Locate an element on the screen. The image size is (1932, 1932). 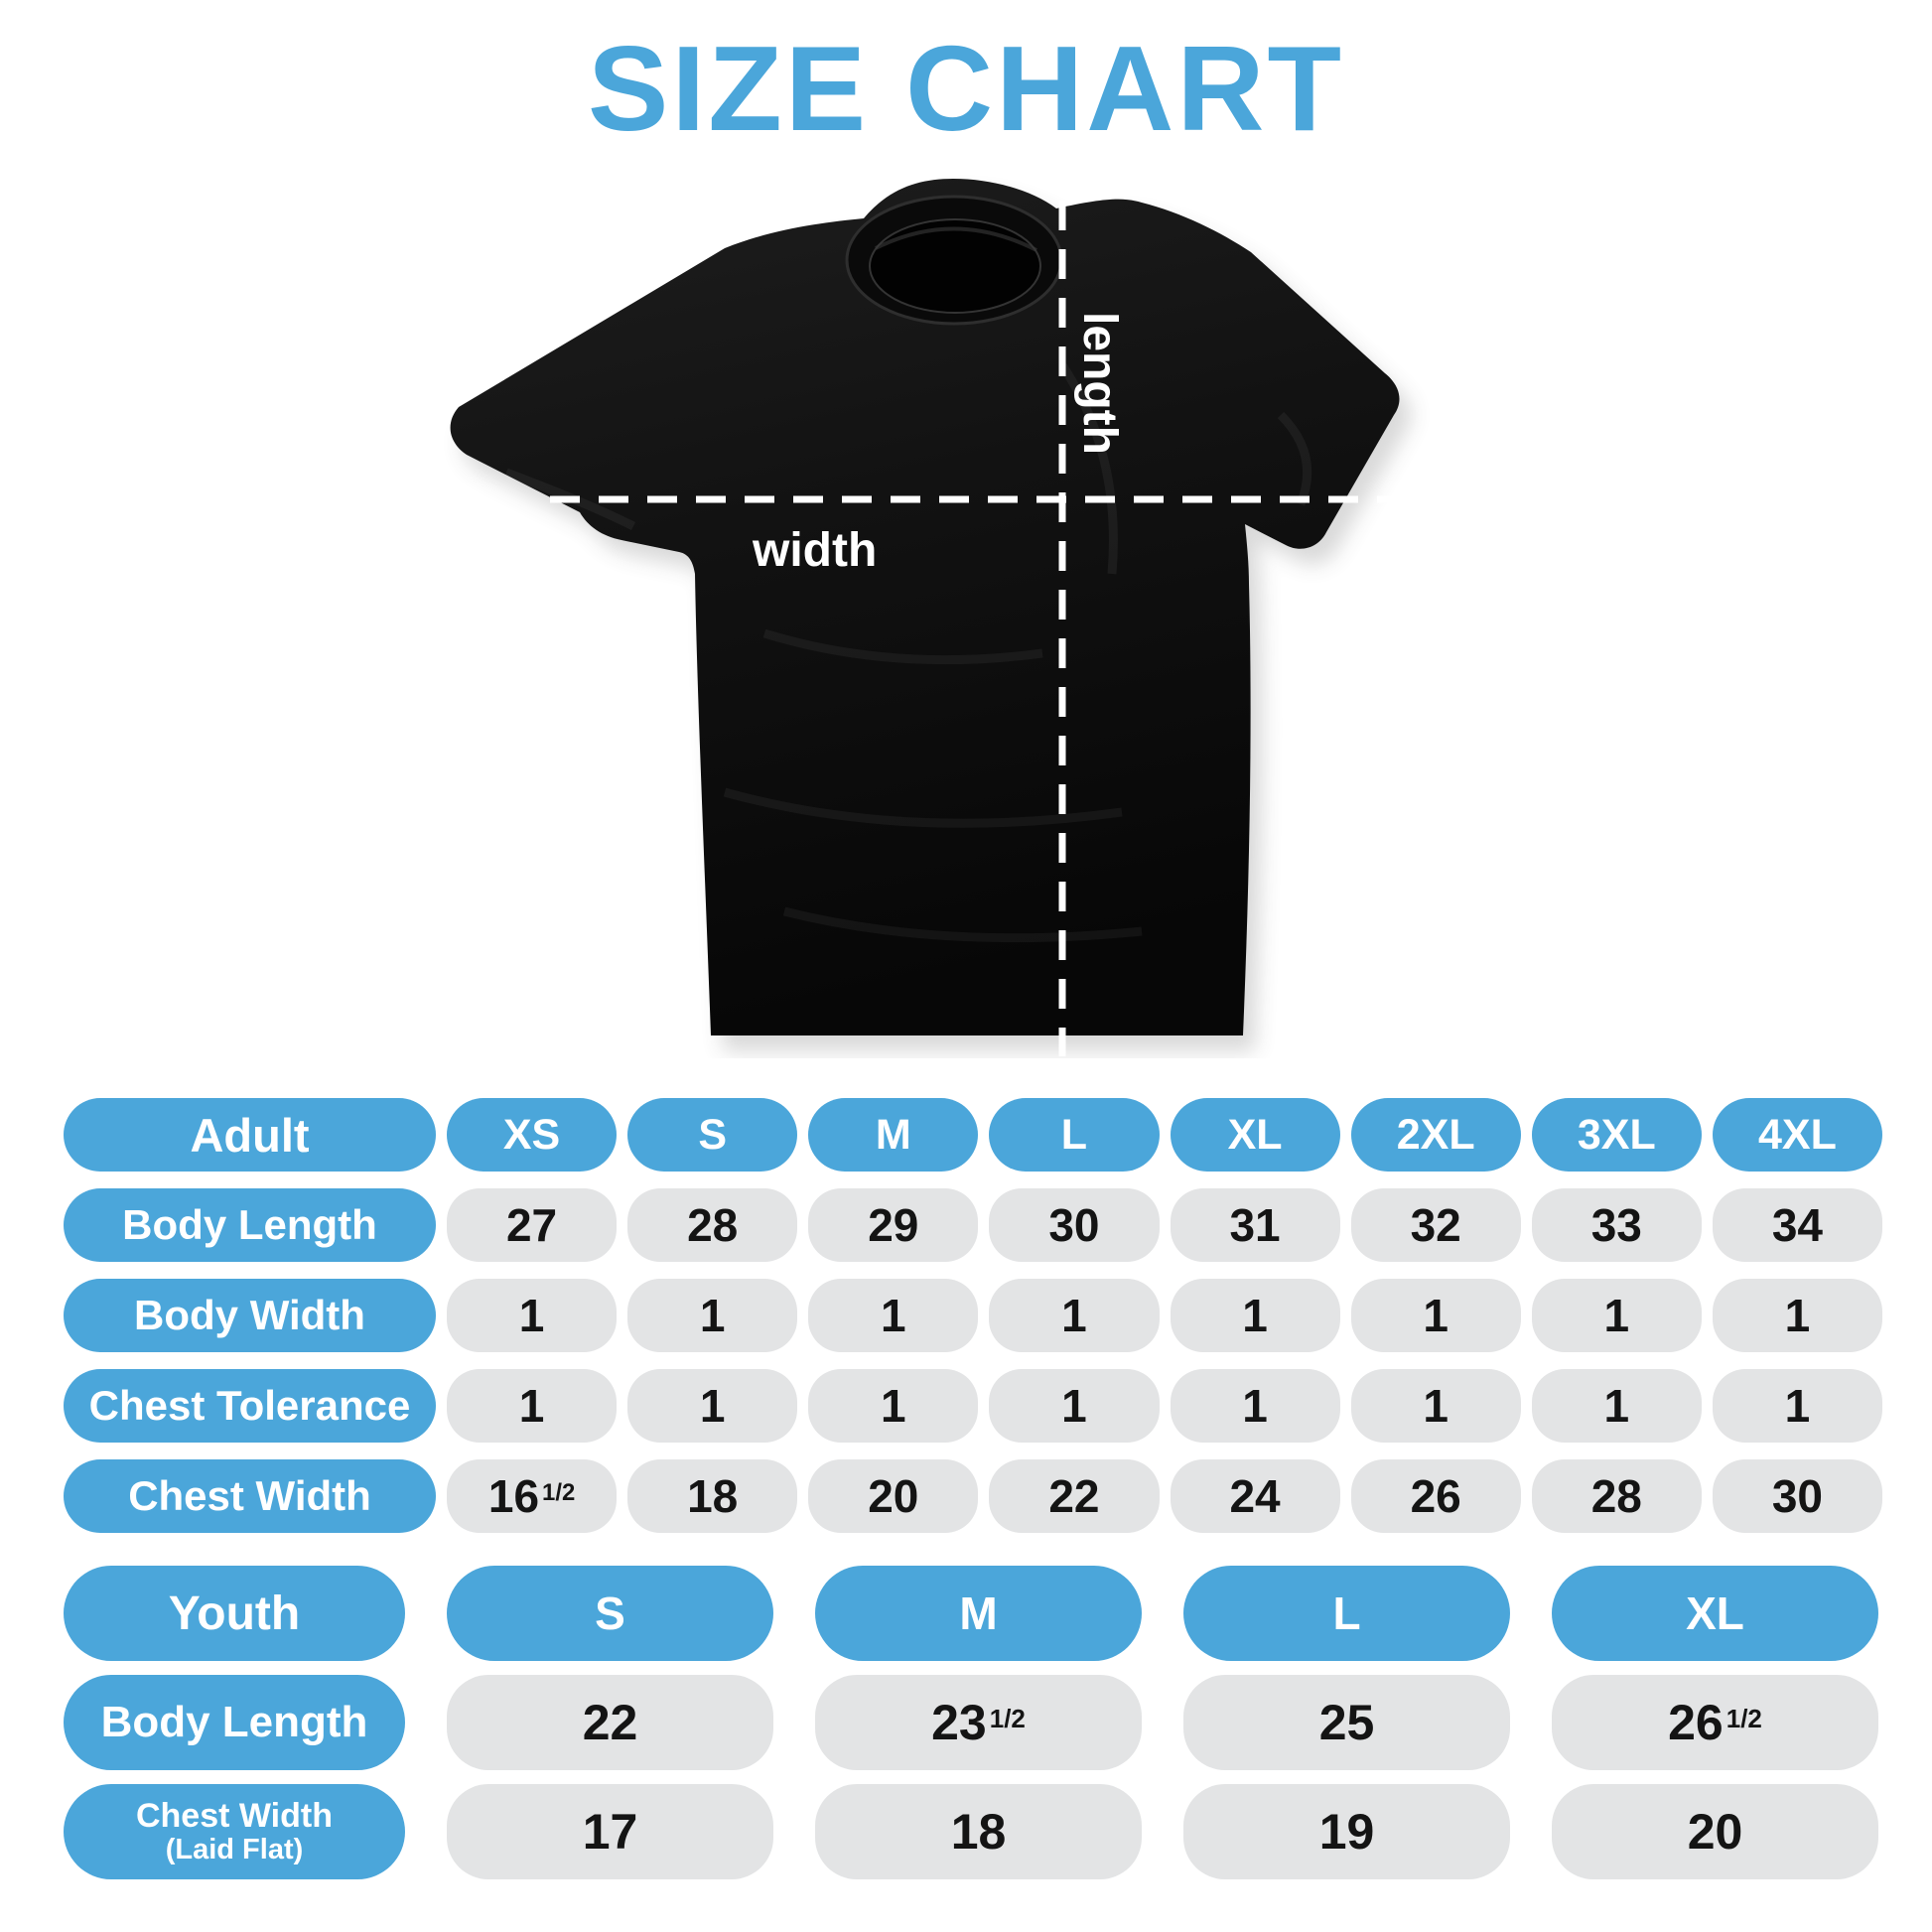
value-whole: 16 is located at coordinates (513, 1496).